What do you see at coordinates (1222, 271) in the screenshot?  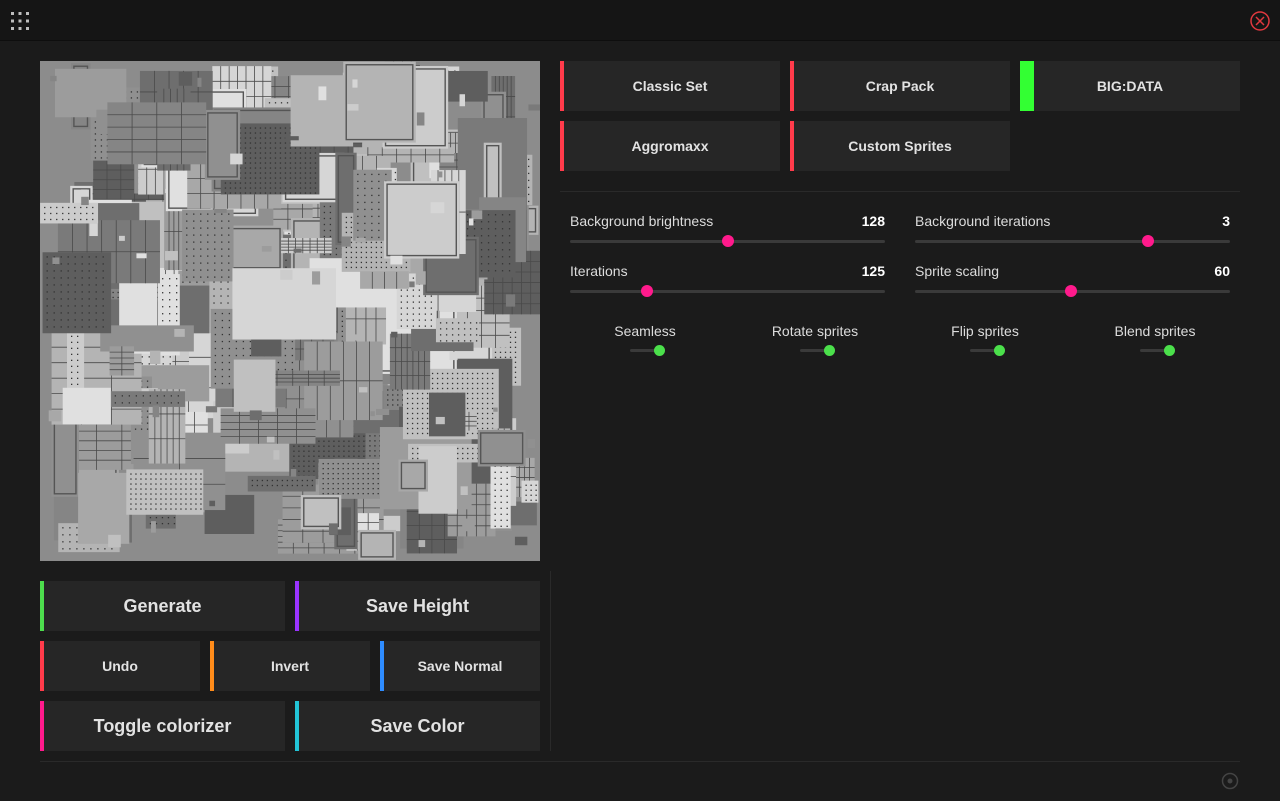 I see `slider-value: 60` at bounding box center [1222, 271].